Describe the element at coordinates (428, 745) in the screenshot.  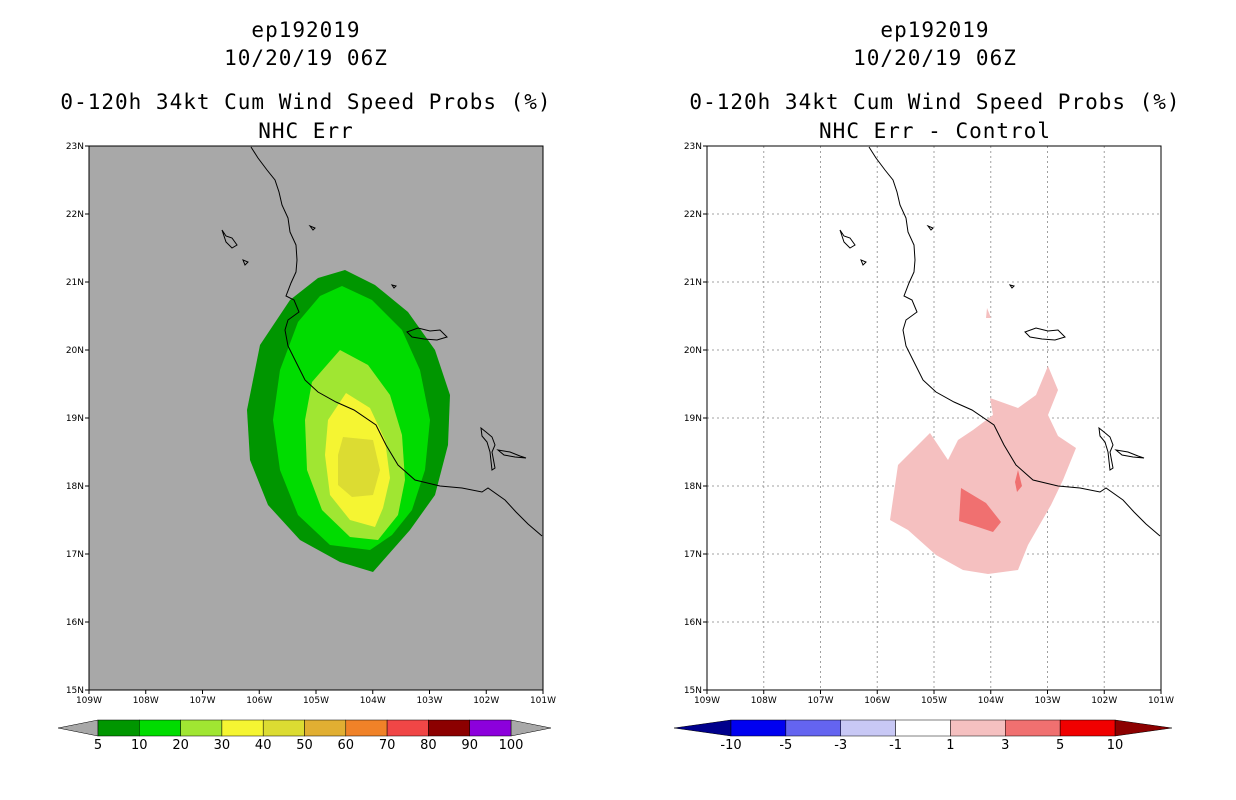
I see `colorbar-label: 80` at that location.